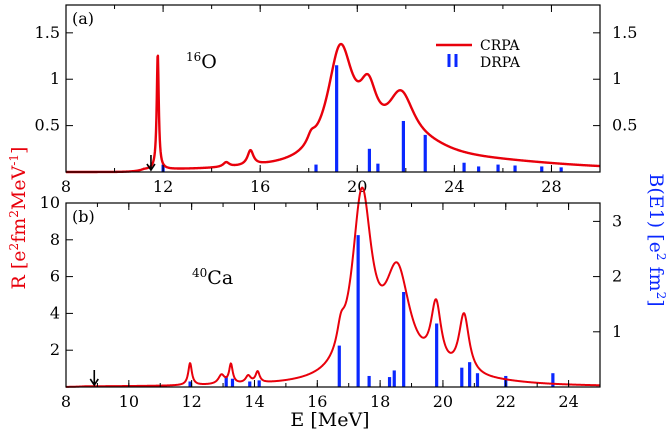 The width and height of the screenshot is (670, 433). What do you see at coordinates (500, 46) in the screenshot?
I see `legend-crpa-label: CRPA` at bounding box center [500, 46].